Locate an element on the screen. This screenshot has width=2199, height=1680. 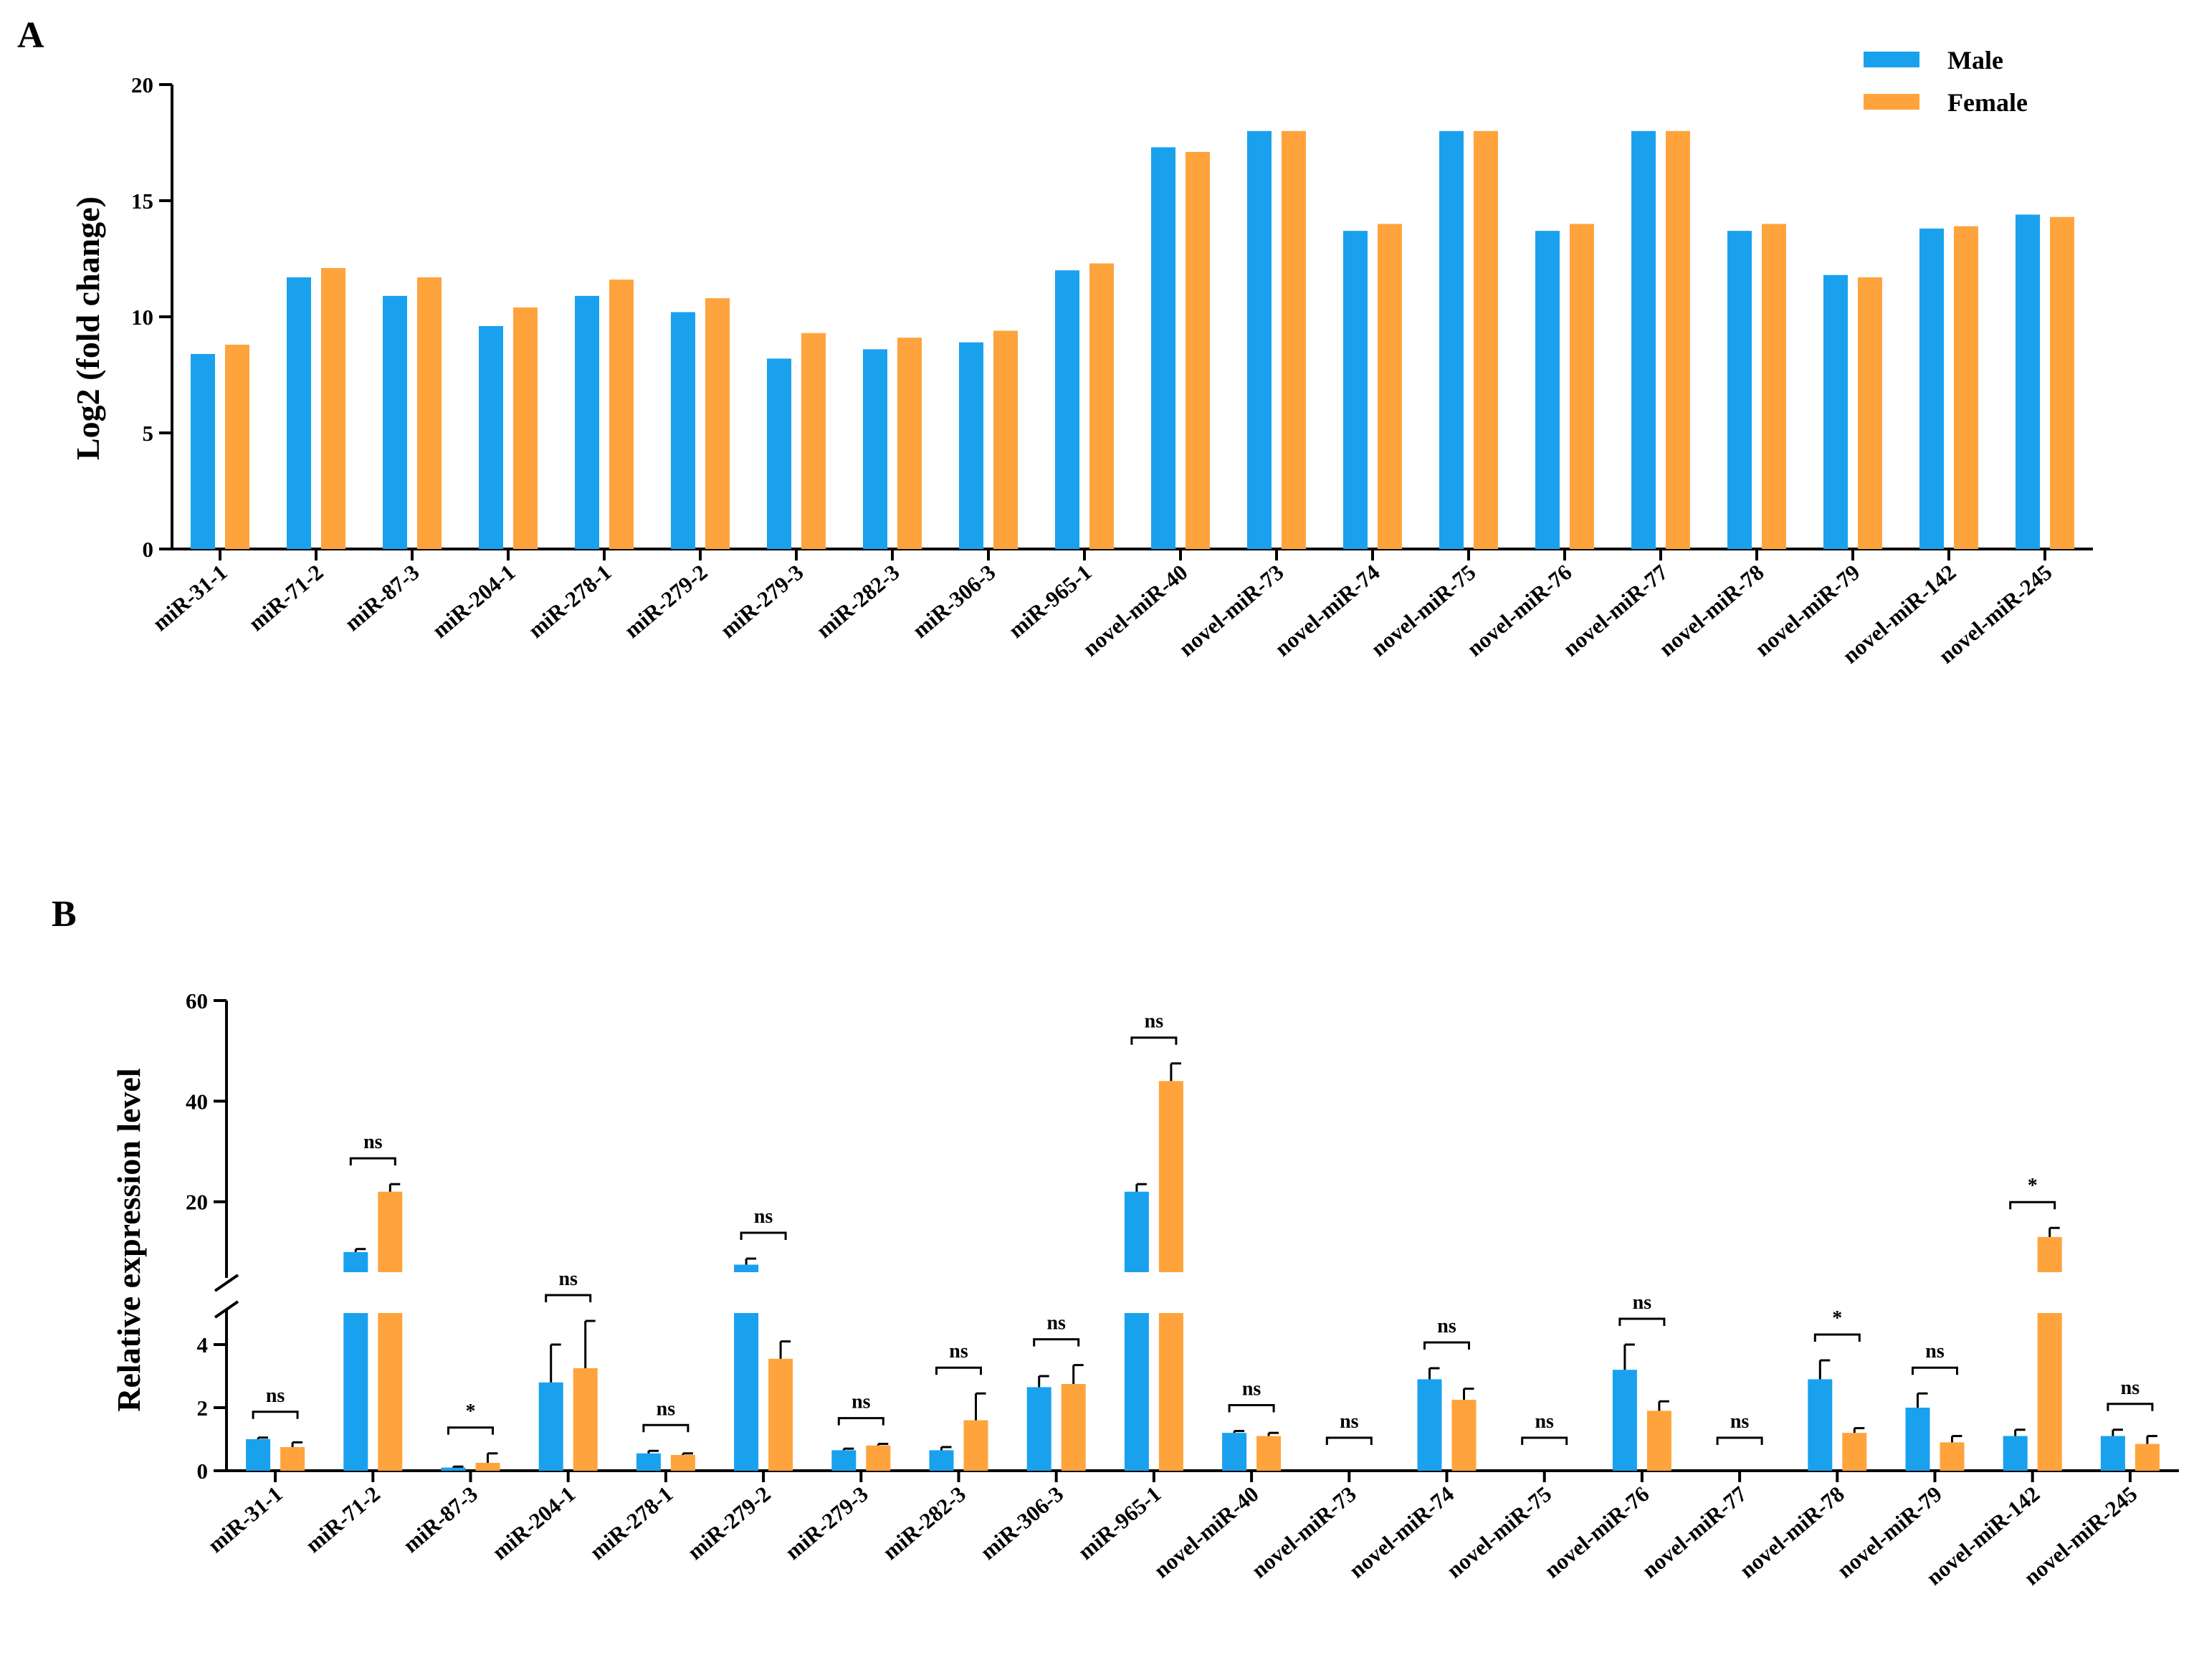
panel-b-x-tick-label: miR-71-2 is located at coordinates (342, 1519).